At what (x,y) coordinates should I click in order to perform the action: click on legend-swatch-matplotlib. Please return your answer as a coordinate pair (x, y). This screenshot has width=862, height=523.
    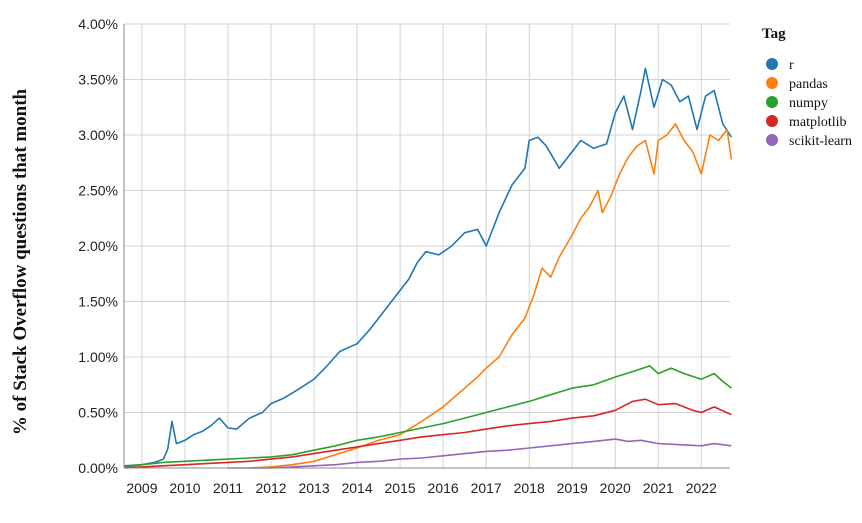
    Looking at the image, I should click on (772, 121).